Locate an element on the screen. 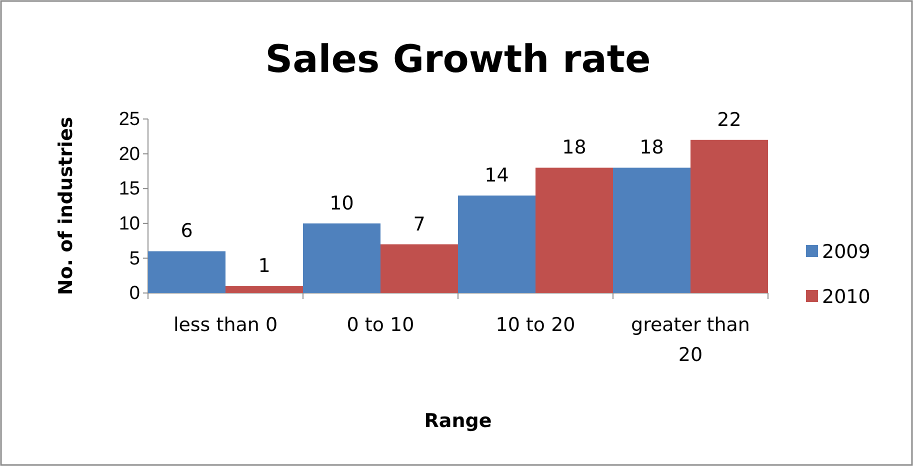 This screenshot has width=913, height=466. x-tick-label: 10 to 20 is located at coordinates (536, 325).